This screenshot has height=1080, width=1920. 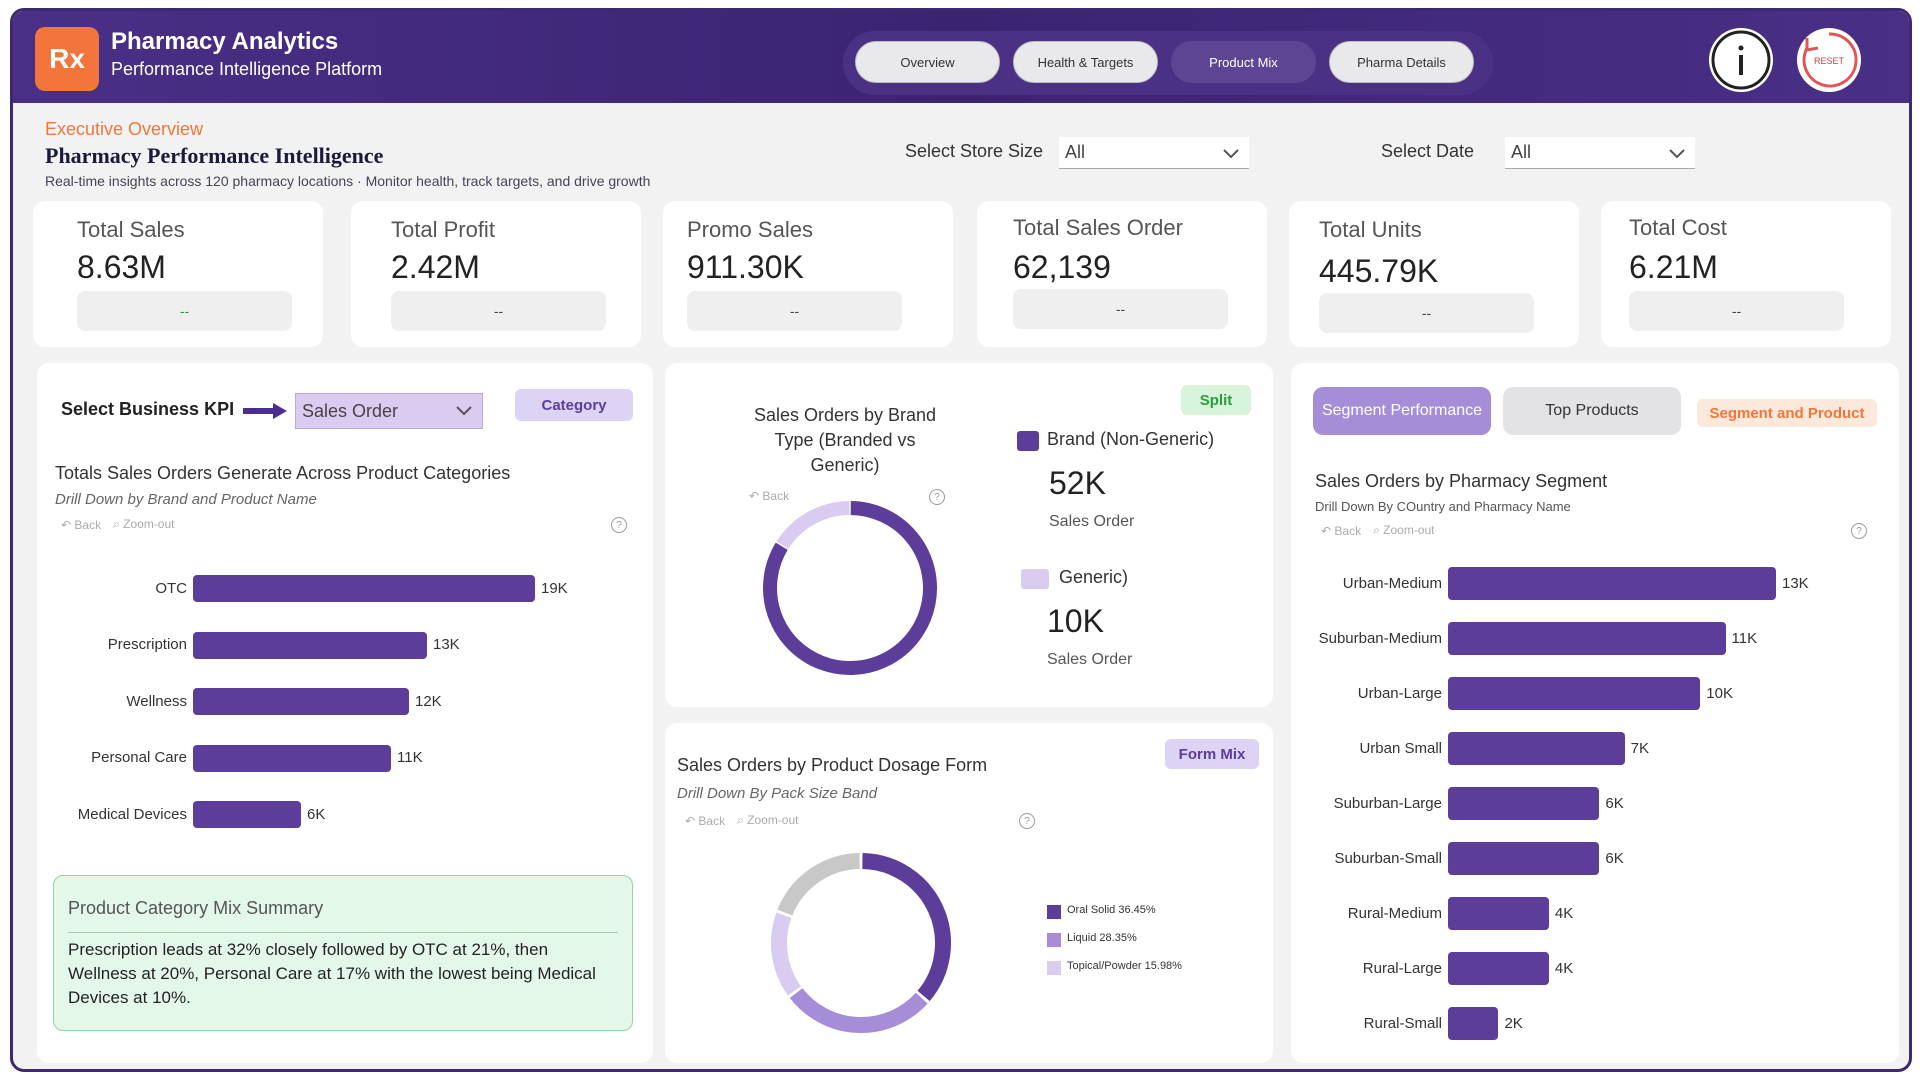 What do you see at coordinates (1154, 153) in the screenshot?
I see `store-size-select: All` at bounding box center [1154, 153].